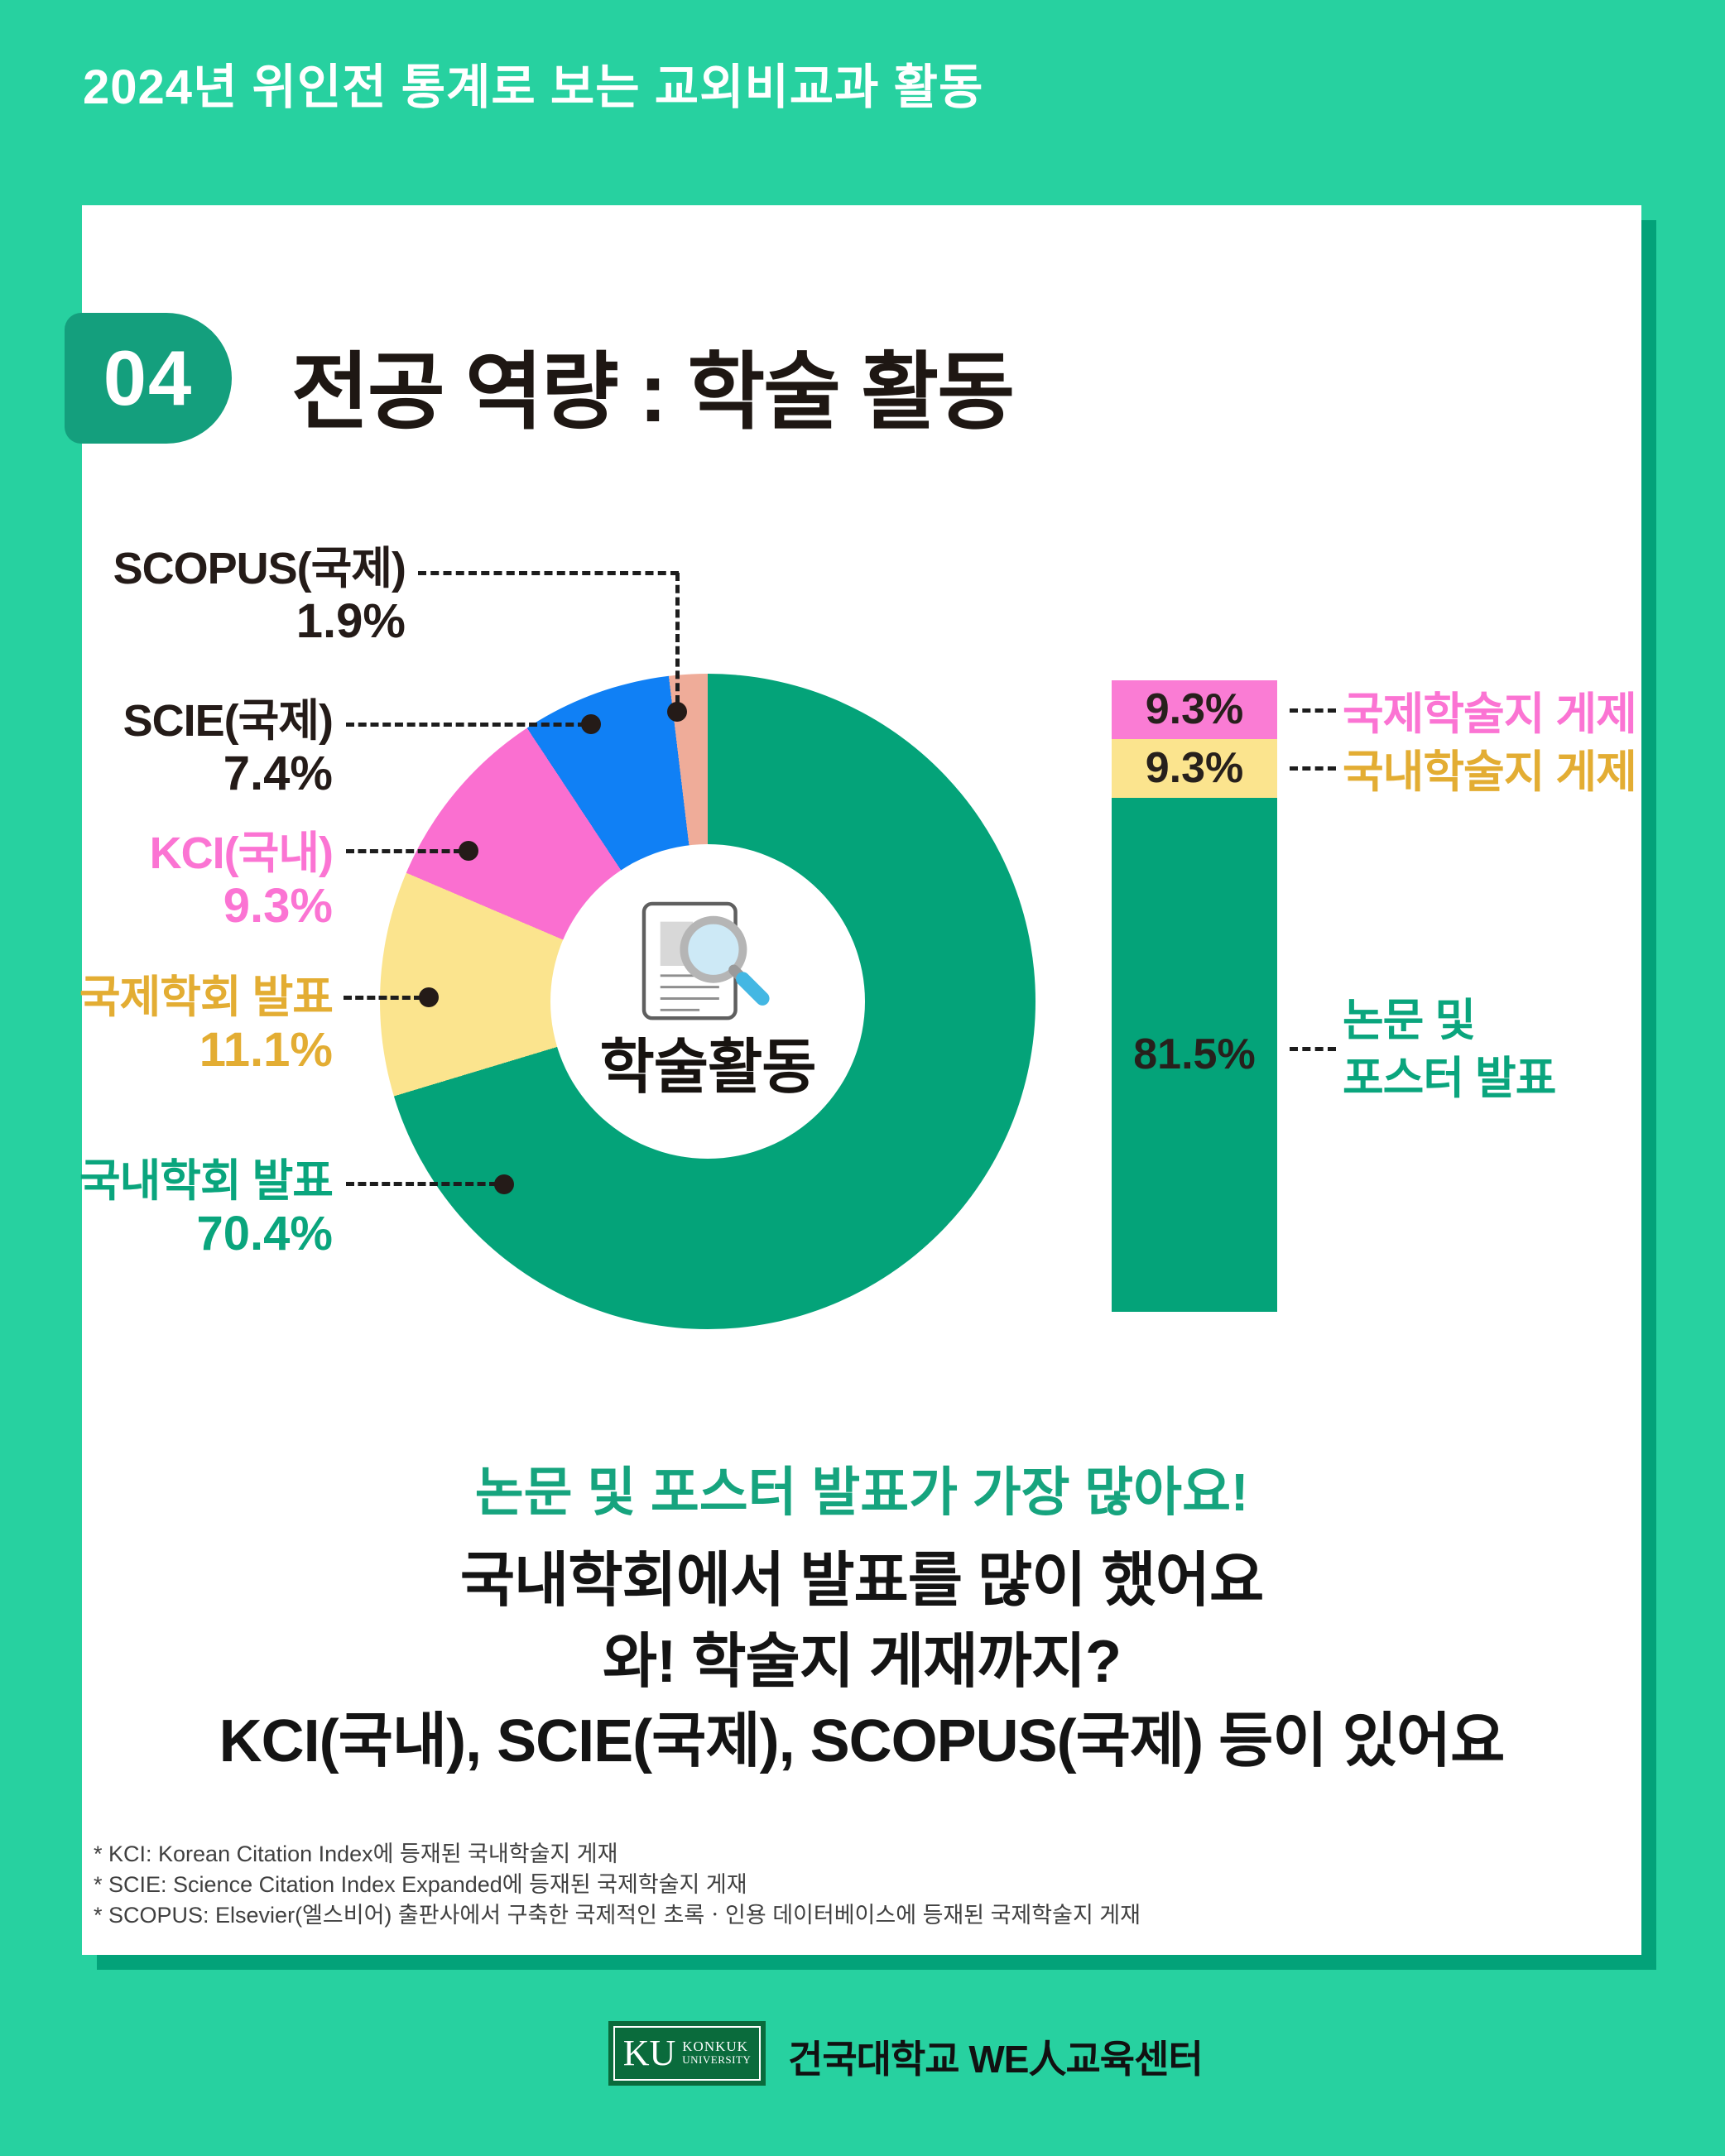  Describe the element at coordinates (184, 881) in the screenshot. I see `donut-label-kci: KCI(국내) 9.3%` at that location.